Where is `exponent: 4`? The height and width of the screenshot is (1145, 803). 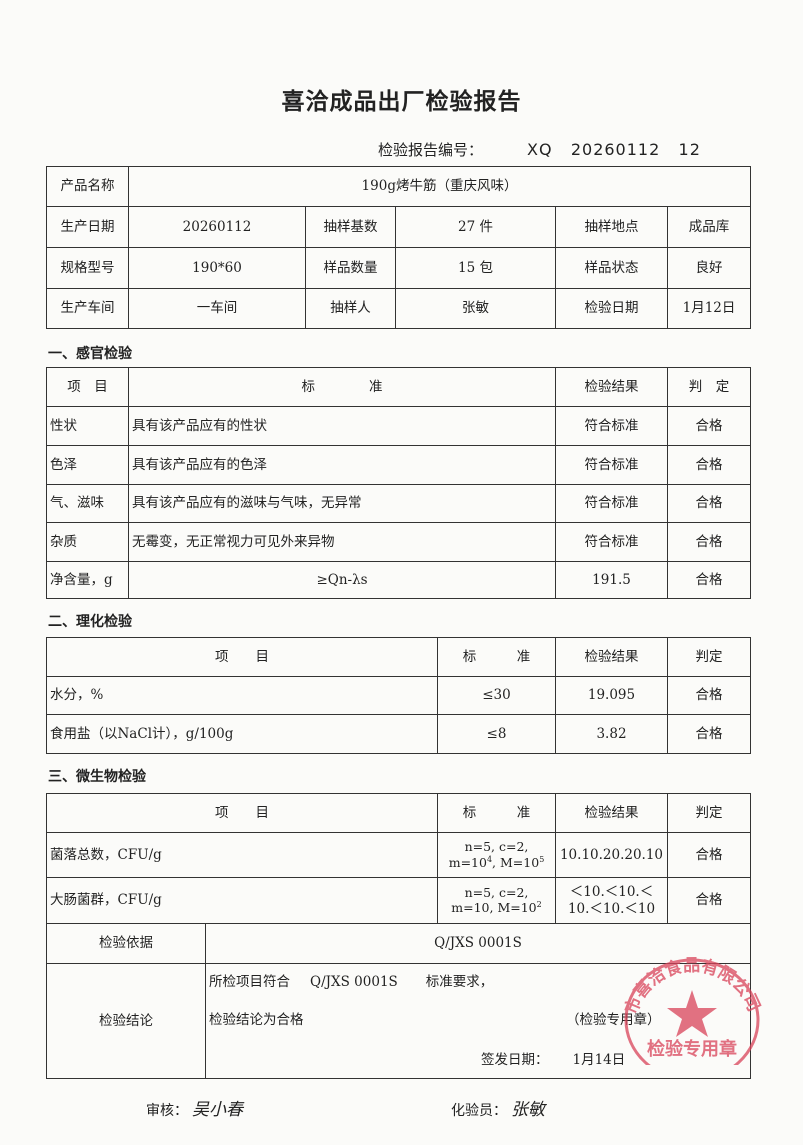 exponent: 4 is located at coordinates (489, 859).